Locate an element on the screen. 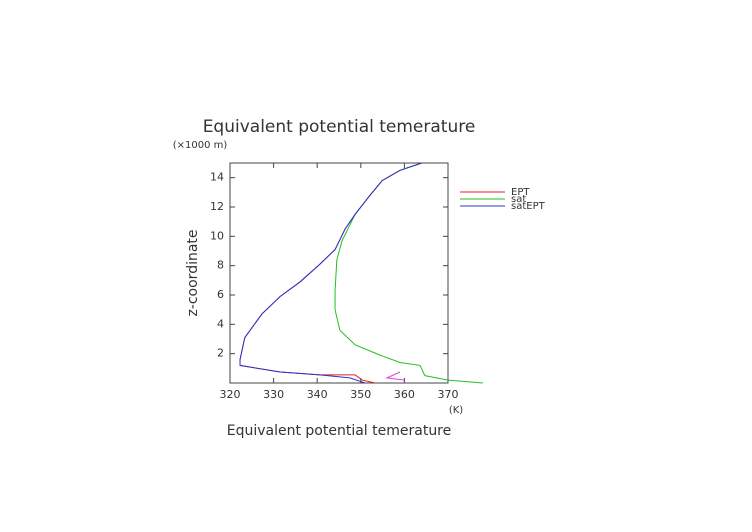 The width and height of the screenshot is (752, 532). y-tick-label: 14 is located at coordinates (217, 177).